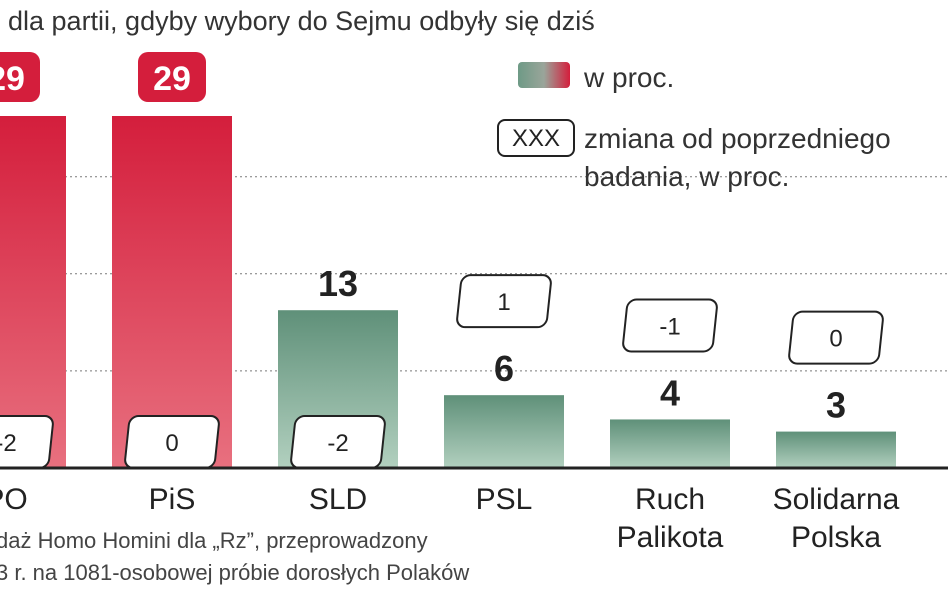  I want to click on legend-change-box-text: XXX, so click(536, 138).